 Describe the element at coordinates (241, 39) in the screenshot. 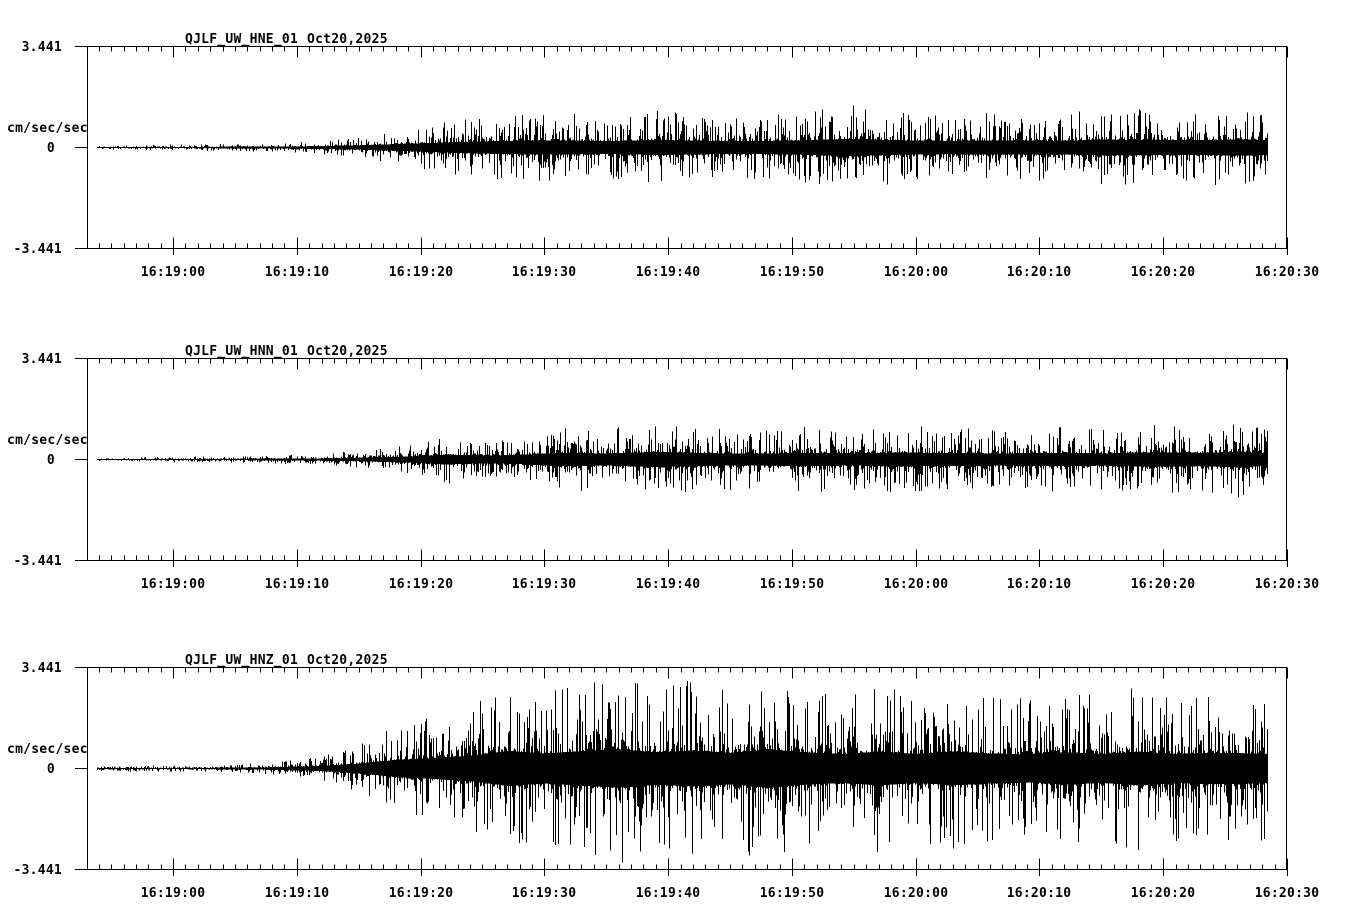

I see `station-id: QJLF_UW_HNE_01` at that location.